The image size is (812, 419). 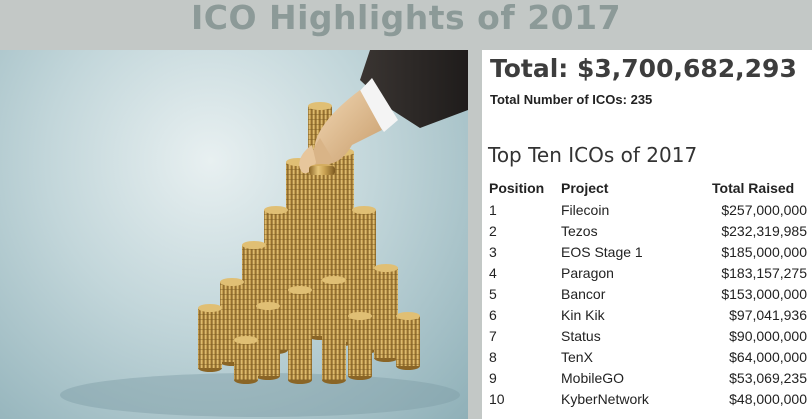 What do you see at coordinates (648, 356) in the screenshot?
I see `table-row: 8 TenX $64,000,000` at bounding box center [648, 356].